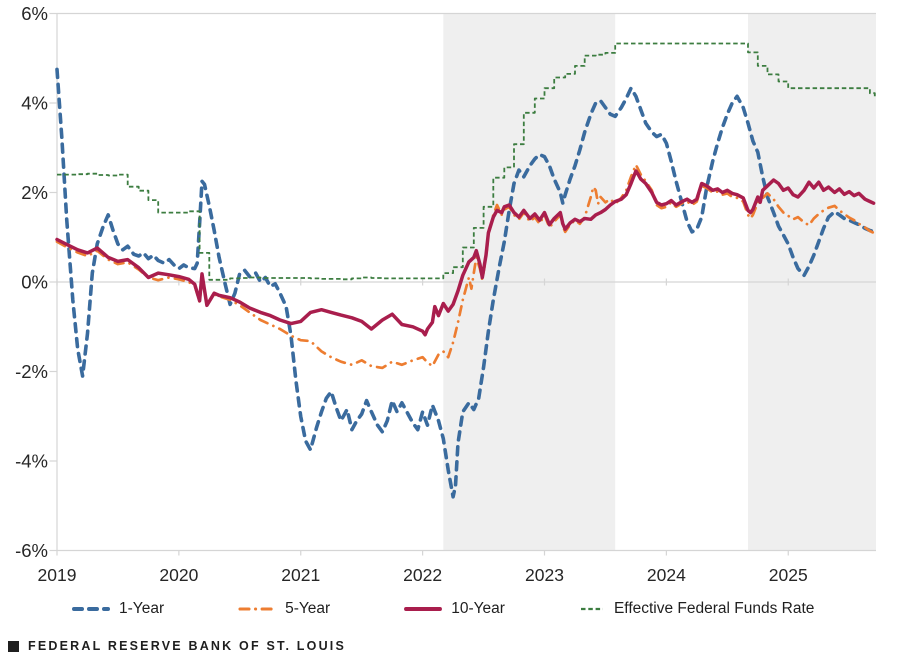 The height and width of the screenshot is (659, 909). Describe the element at coordinates (178, 575) in the screenshot. I see `x-tick-label: 2020` at that location.